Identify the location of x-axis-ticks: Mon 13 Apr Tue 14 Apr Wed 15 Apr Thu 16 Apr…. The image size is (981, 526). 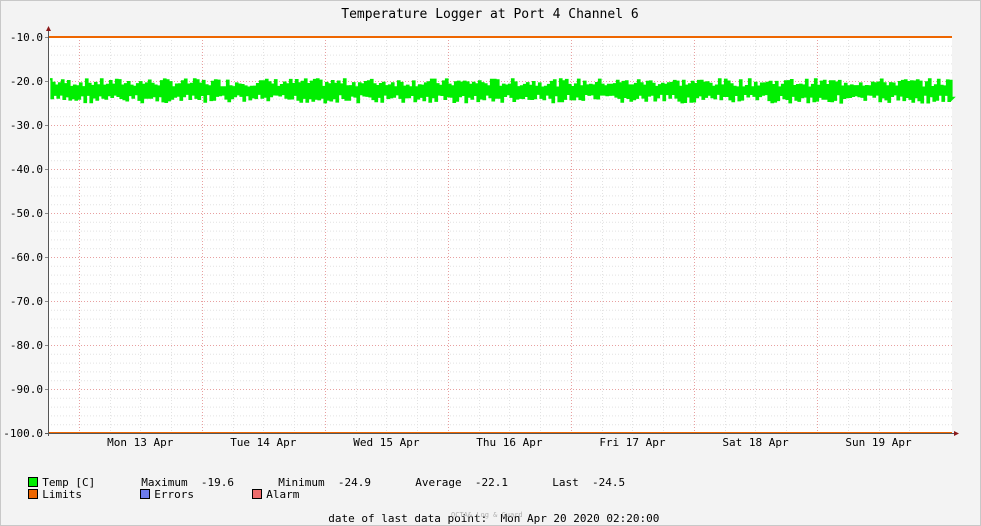
(509, 442).